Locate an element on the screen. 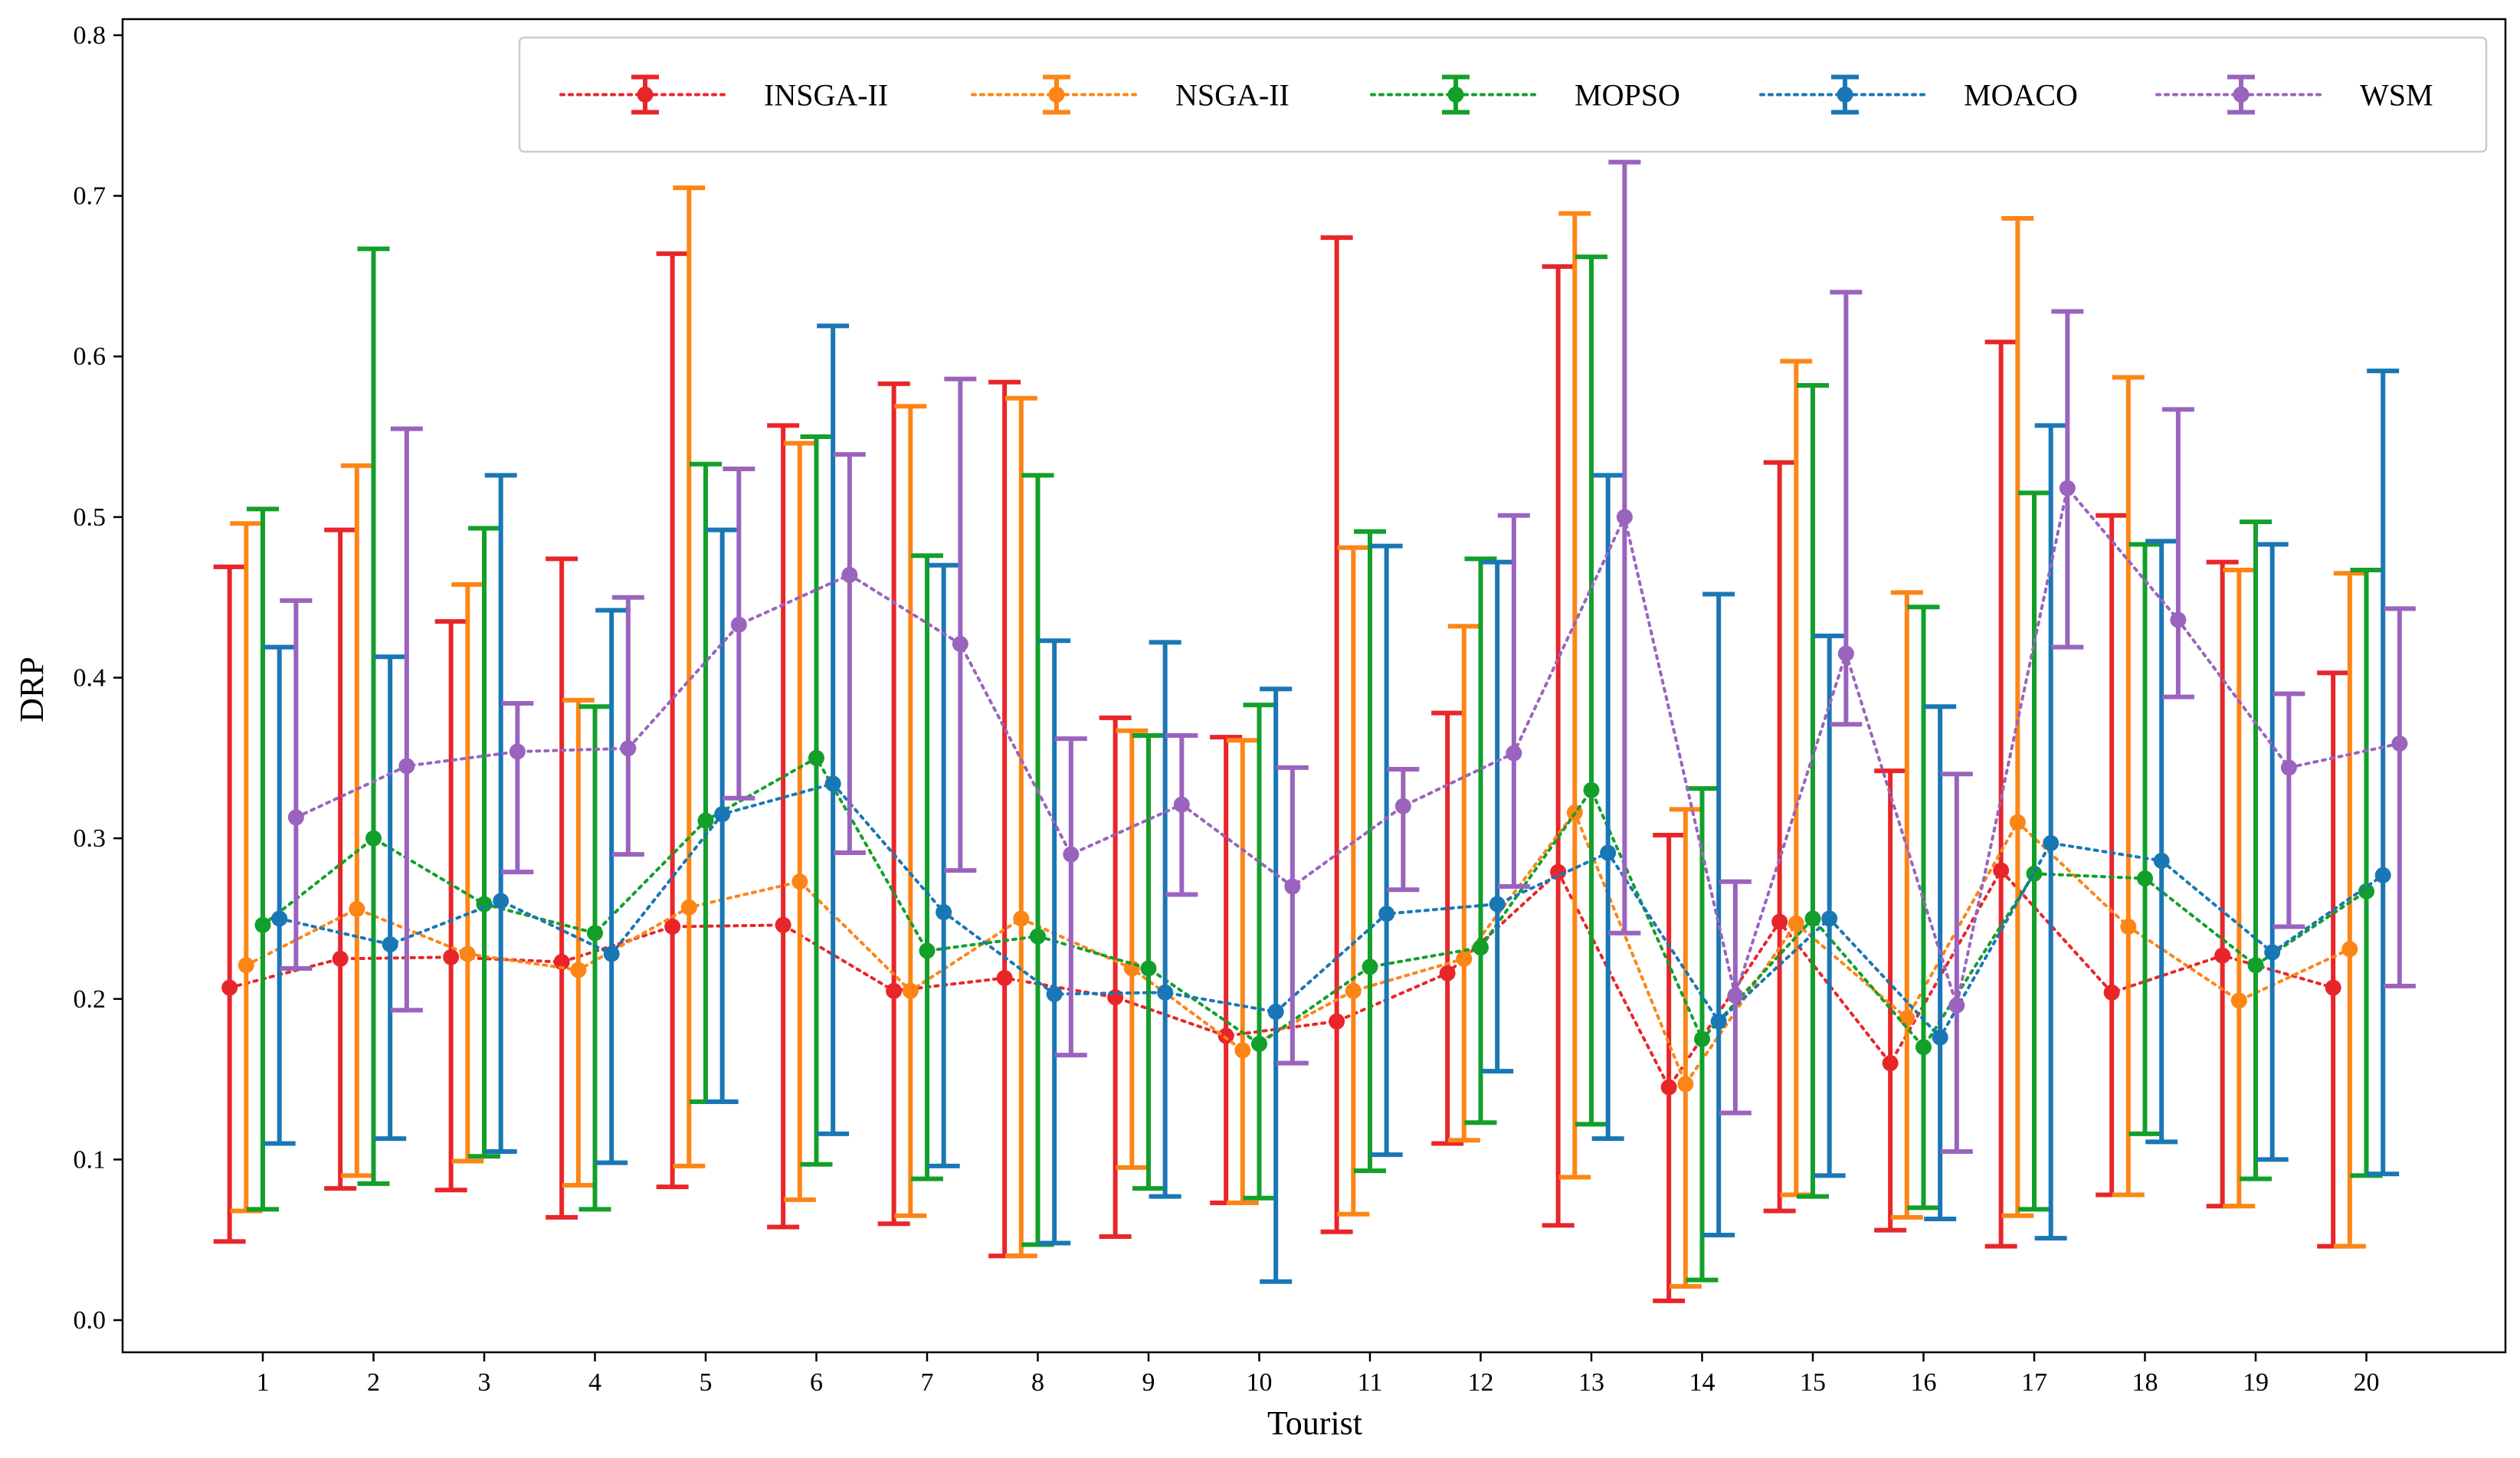 The width and height of the screenshot is (2520, 1458). legend-box is located at coordinates (1503, 94).